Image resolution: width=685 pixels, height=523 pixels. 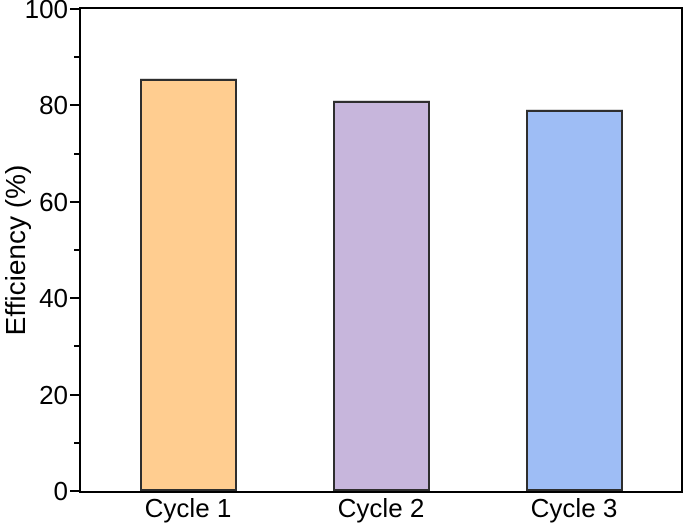 What do you see at coordinates (60, 491) in the screenshot?
I see `y-axis-tick-label: 0` at bounding box center [60, 491].